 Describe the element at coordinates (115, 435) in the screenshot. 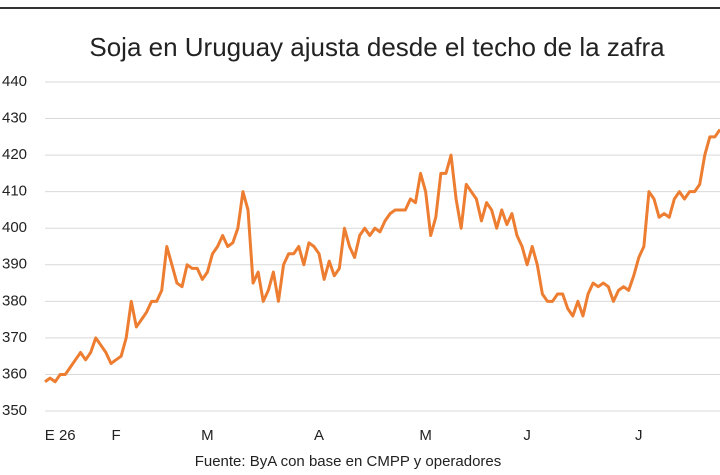

I see `x-tick-label: F` at that location.